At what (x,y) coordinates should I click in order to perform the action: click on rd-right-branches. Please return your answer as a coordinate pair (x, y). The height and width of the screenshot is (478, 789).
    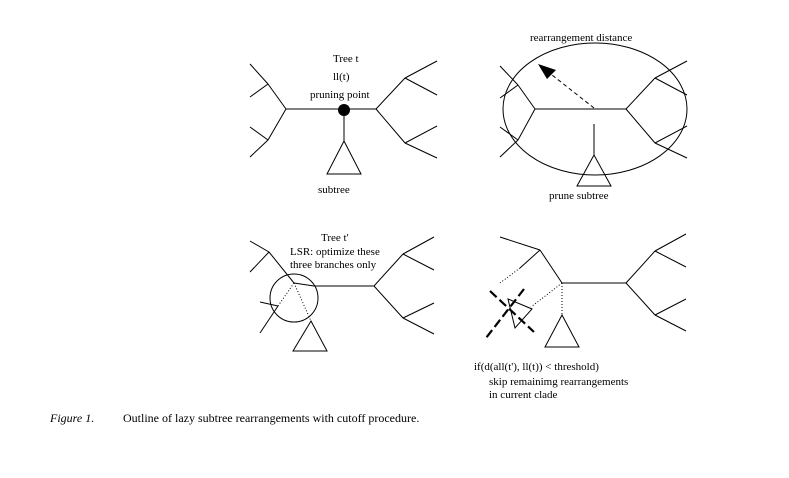
    Looking at the image, I should click on (656, 109).